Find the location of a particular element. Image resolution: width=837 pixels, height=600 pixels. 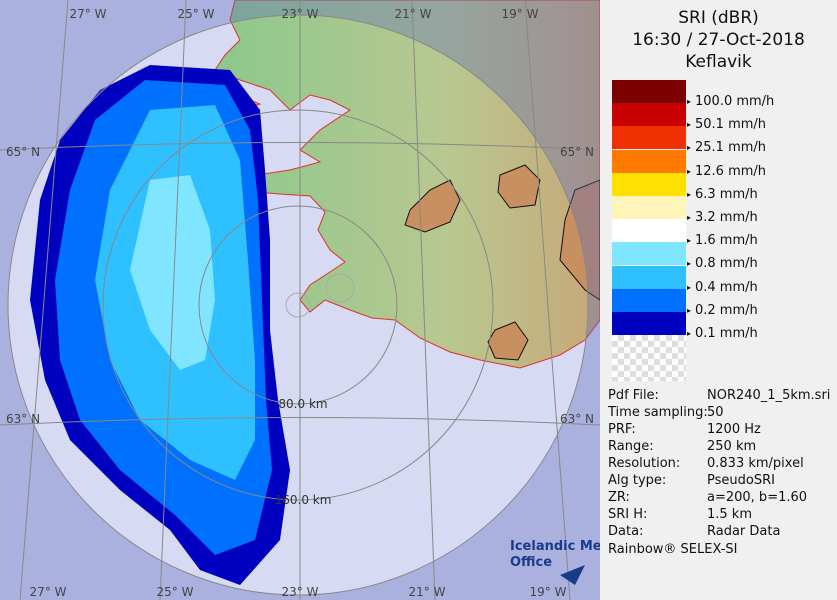

legend-label: 1.6 mm/h is located at coordinates (722, 240).